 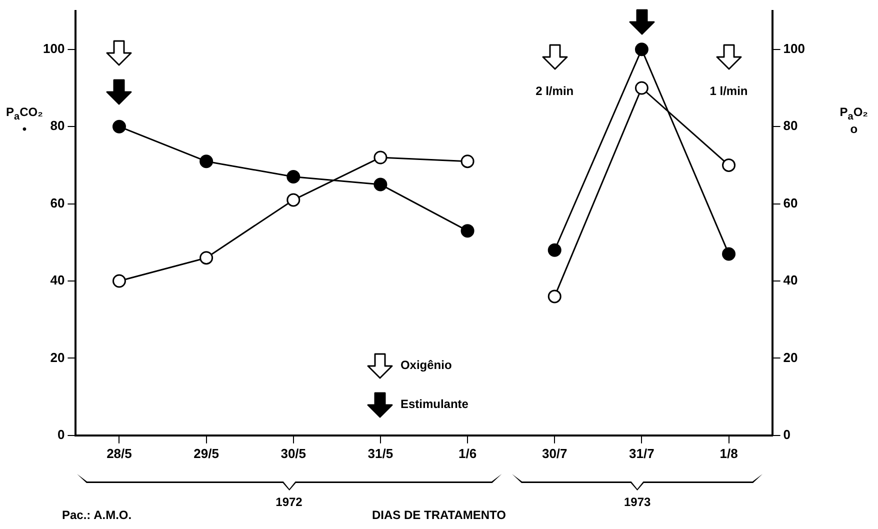 I want to click on x-tick-label: 1/6, so click(x=467, y=453).